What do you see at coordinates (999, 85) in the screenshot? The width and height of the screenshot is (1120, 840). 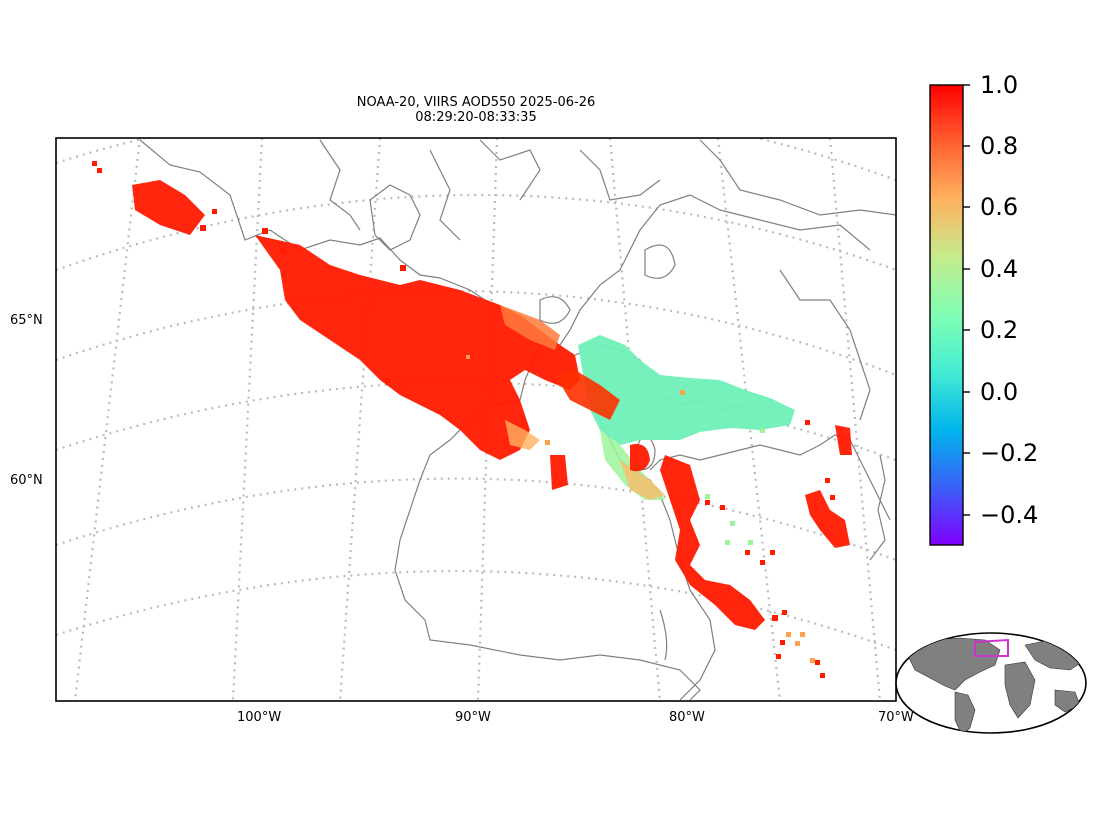 I see `colorbar-tick-label: 1.0` at bounding box center [999, 85].